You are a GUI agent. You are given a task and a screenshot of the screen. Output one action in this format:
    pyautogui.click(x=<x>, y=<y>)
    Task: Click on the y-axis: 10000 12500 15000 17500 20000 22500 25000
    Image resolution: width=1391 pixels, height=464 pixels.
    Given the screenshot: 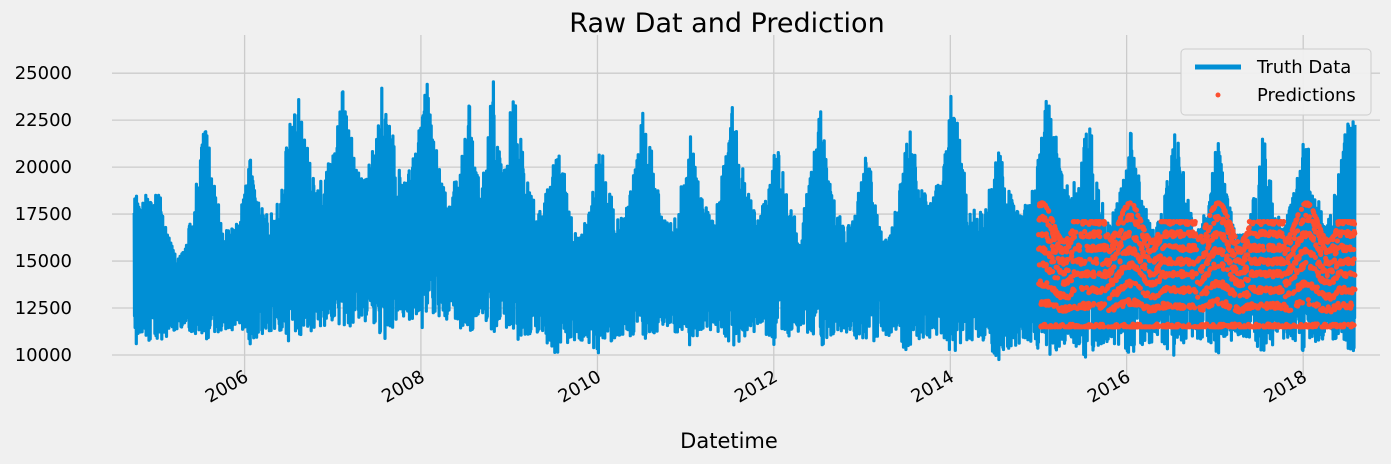 What is the action you would take?
    pyautogui.click(x=43, y=214)
    